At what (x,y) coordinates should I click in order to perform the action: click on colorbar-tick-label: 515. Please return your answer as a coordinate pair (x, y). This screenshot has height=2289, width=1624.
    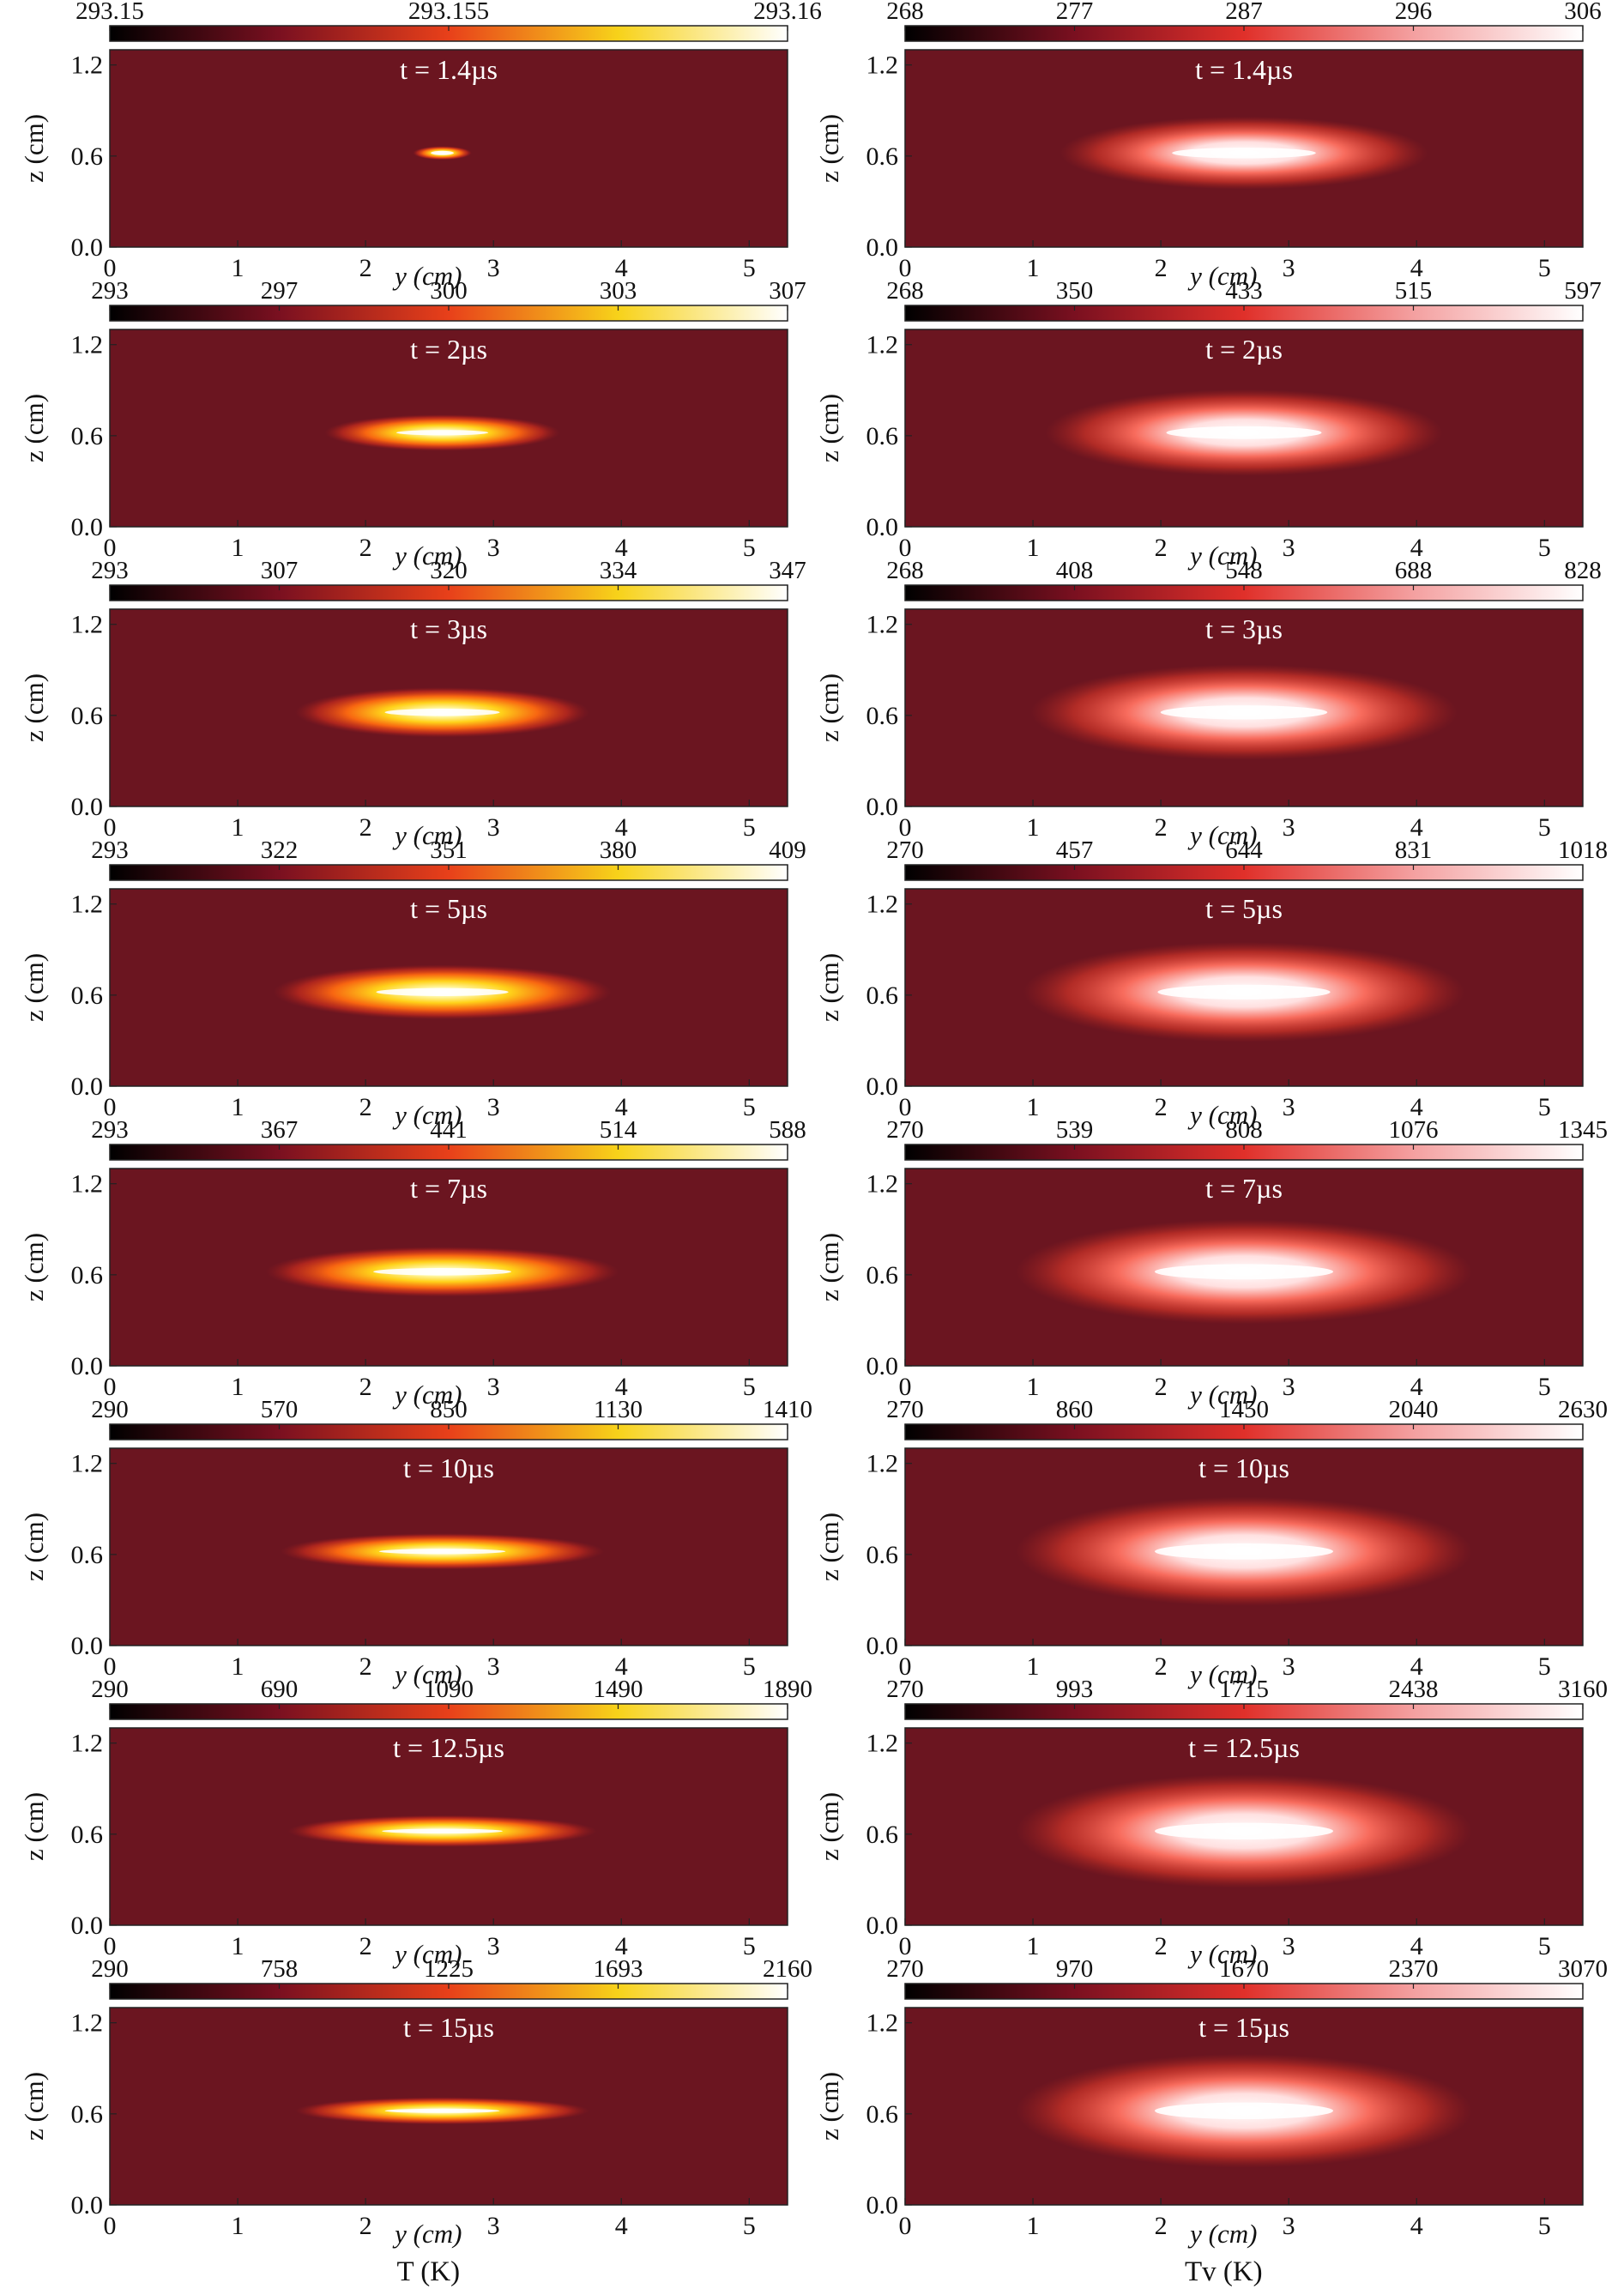
    Looking at the image, I should click on (1414, 291).